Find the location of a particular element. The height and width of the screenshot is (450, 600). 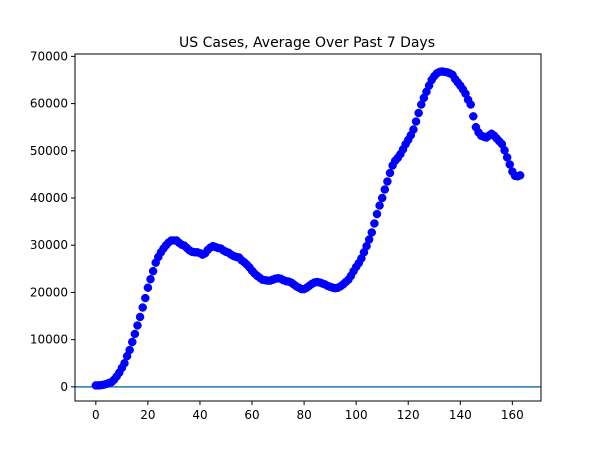

x-tick-label: 20 is located at coordinates (147, 415).